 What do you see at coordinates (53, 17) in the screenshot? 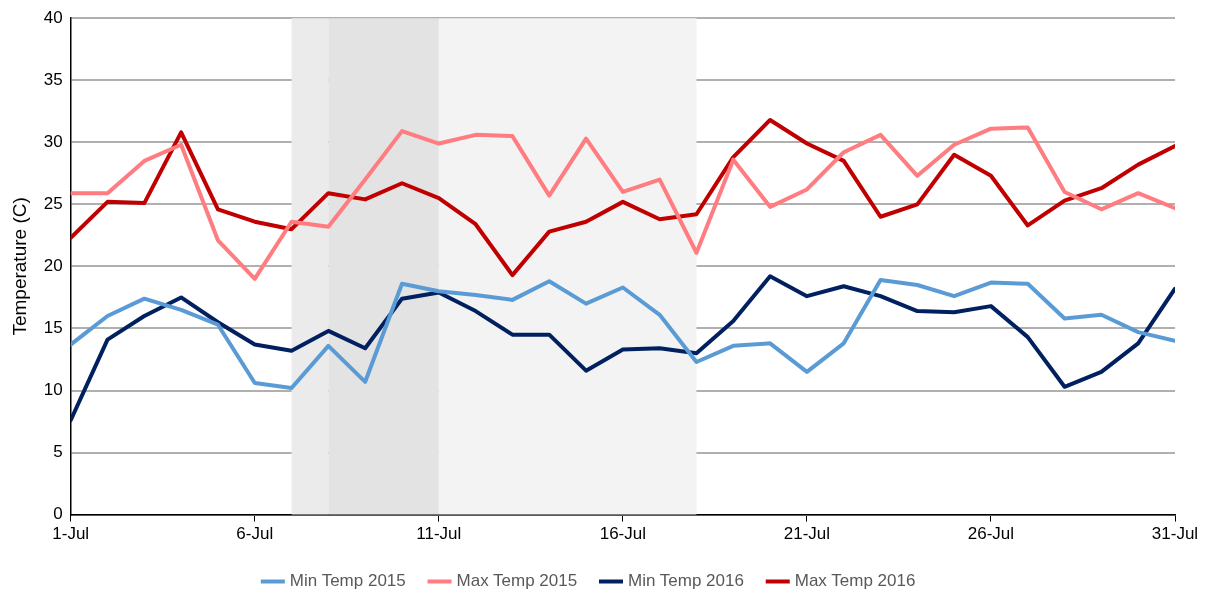
I see `y-tick-label: 40` at bounding box center [53, 17].